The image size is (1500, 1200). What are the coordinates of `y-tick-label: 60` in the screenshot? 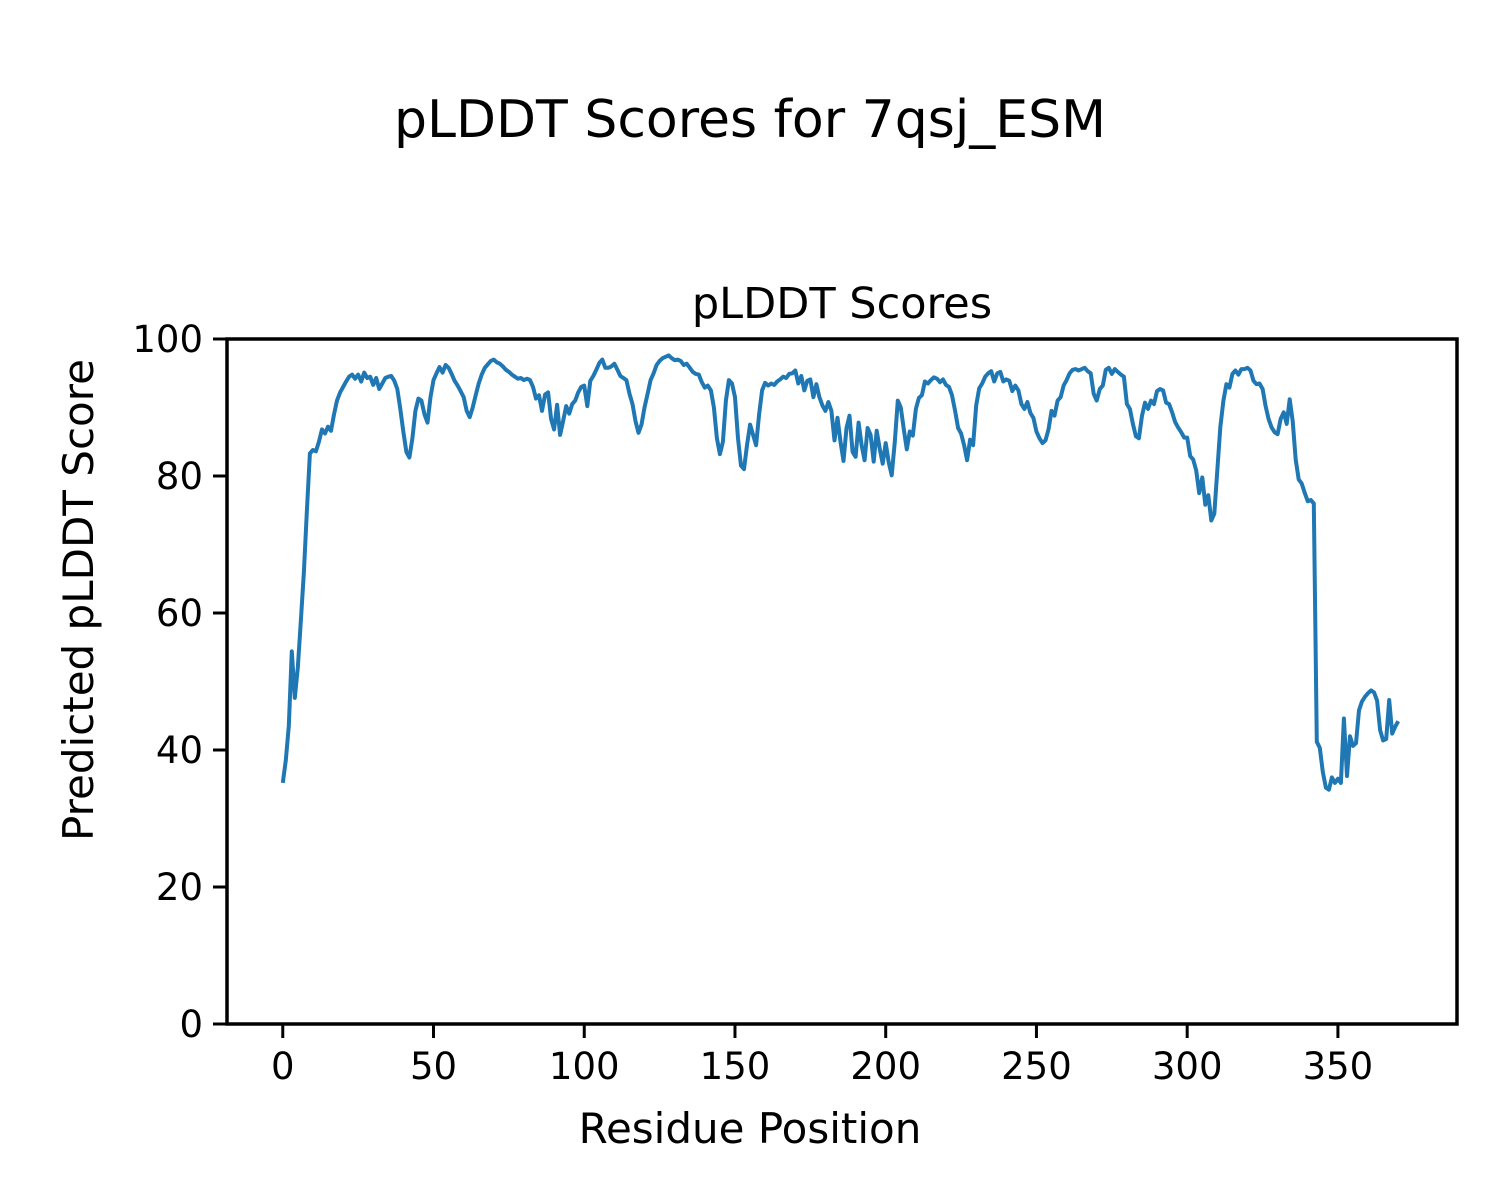 It's located at (179, 613).